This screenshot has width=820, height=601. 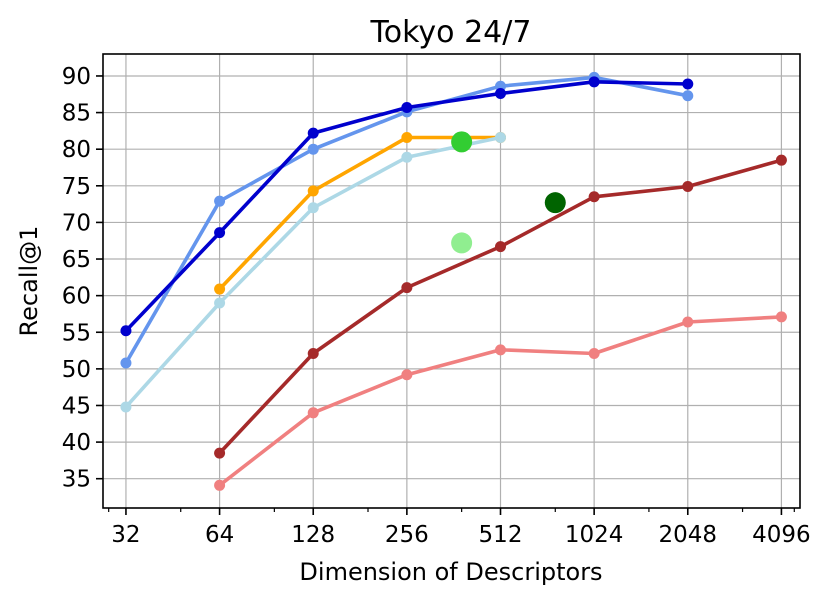 What do you see at coordinates (29, 281) in the screenshot?
I see `y-axis-label: Recall@1` at bounding box center [29, 281].